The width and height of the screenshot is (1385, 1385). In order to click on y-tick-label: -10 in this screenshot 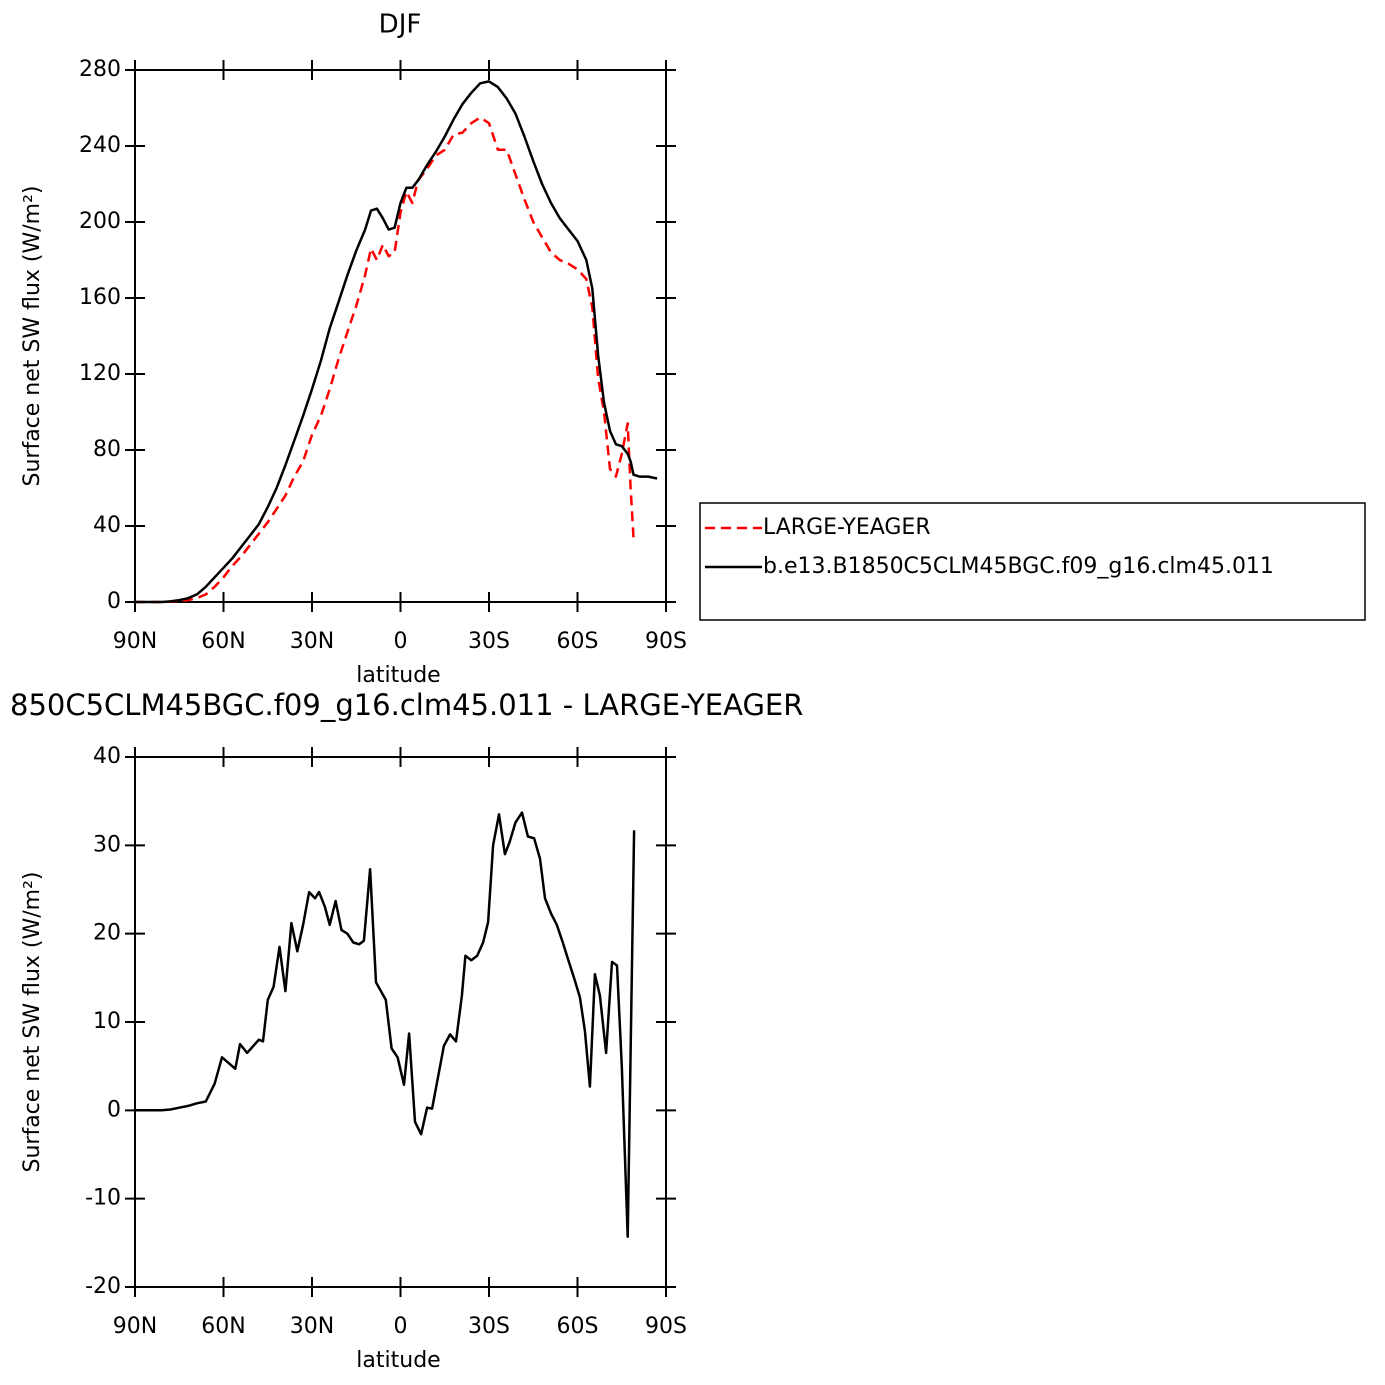, I will do `click(103, 1198)`.